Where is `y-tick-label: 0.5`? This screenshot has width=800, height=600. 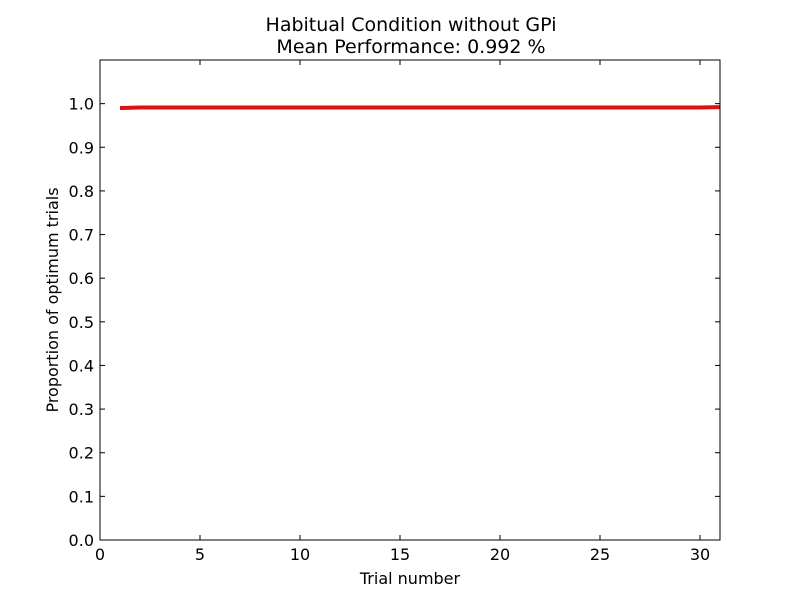 y-tick-label: 0.5 is located at coordinates (81, 322).